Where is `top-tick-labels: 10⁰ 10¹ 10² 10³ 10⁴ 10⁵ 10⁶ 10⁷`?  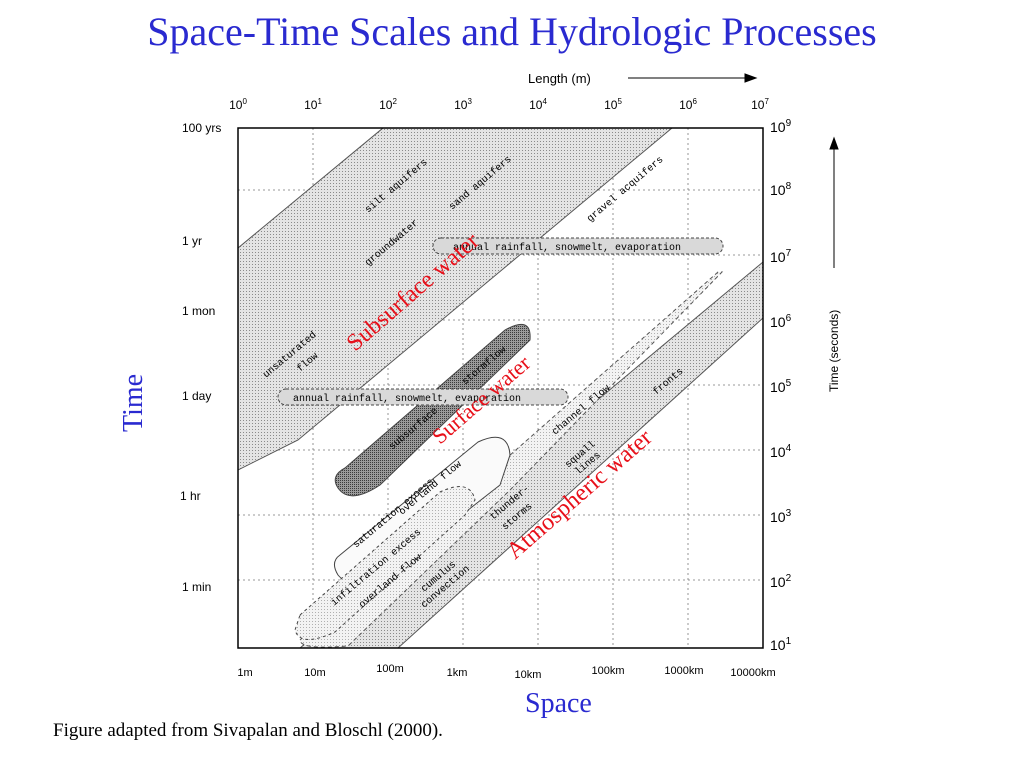 top-tick-labels: 10⁰ 10¹ 10² 10³ 10⁴ 10⁵ 10⁶ 10⁷ is located at coordinates (499, 104).